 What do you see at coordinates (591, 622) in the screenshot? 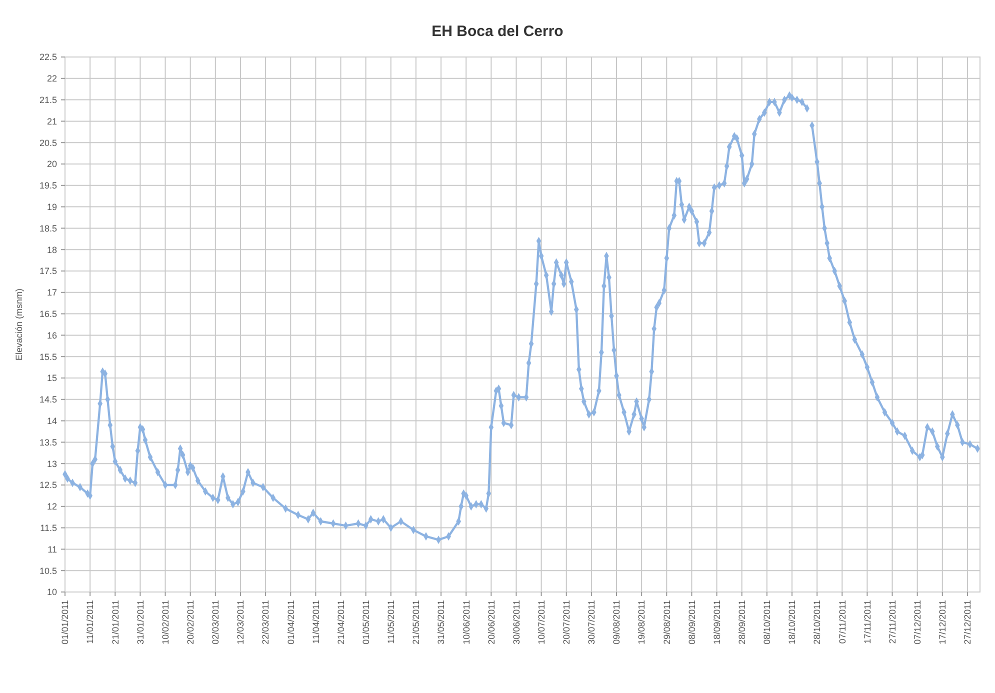
I see `x-tick-label: 30/07/2011` at bounding box center [591, 622].